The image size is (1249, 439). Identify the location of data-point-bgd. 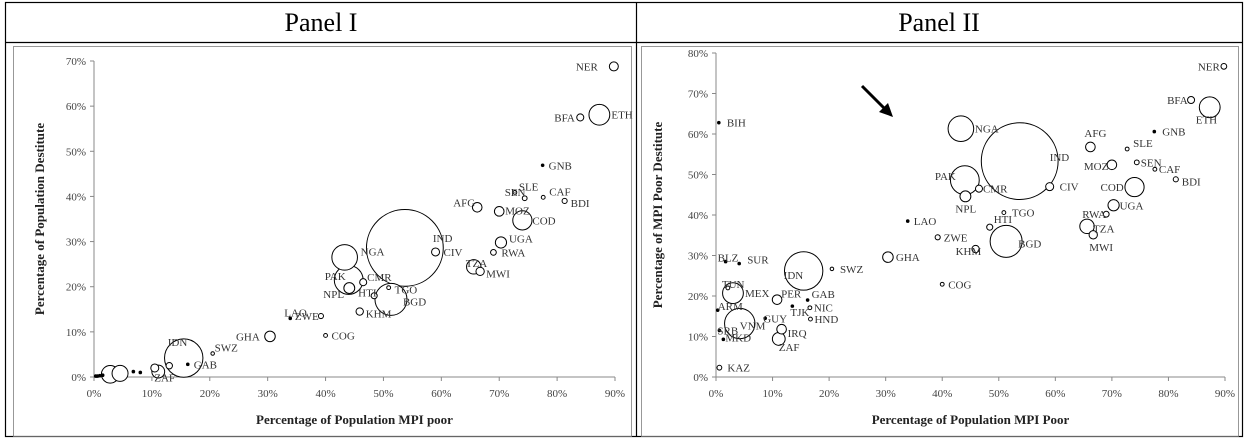
(391, 299).